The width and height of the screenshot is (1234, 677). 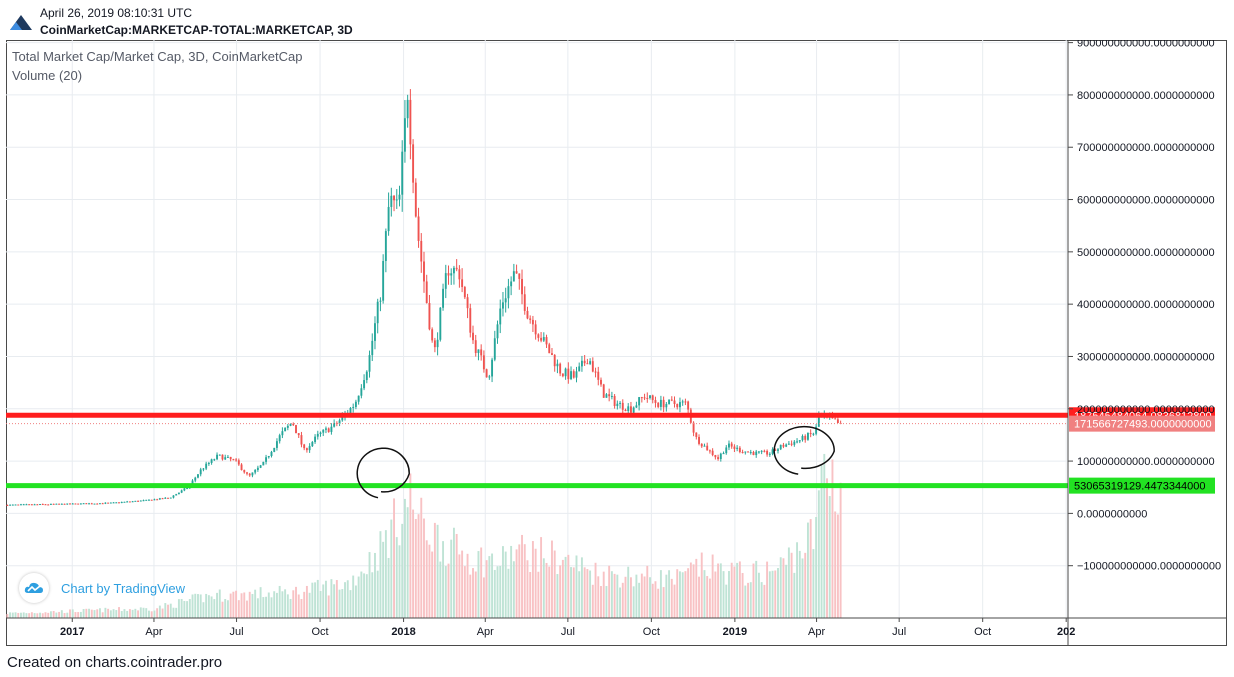 What do you see at coordinates (116, 13) in the screenshot?
I see `snapshot-date: April 26, 2019 08:10:31 UTC` at bounding box center [116, 13].